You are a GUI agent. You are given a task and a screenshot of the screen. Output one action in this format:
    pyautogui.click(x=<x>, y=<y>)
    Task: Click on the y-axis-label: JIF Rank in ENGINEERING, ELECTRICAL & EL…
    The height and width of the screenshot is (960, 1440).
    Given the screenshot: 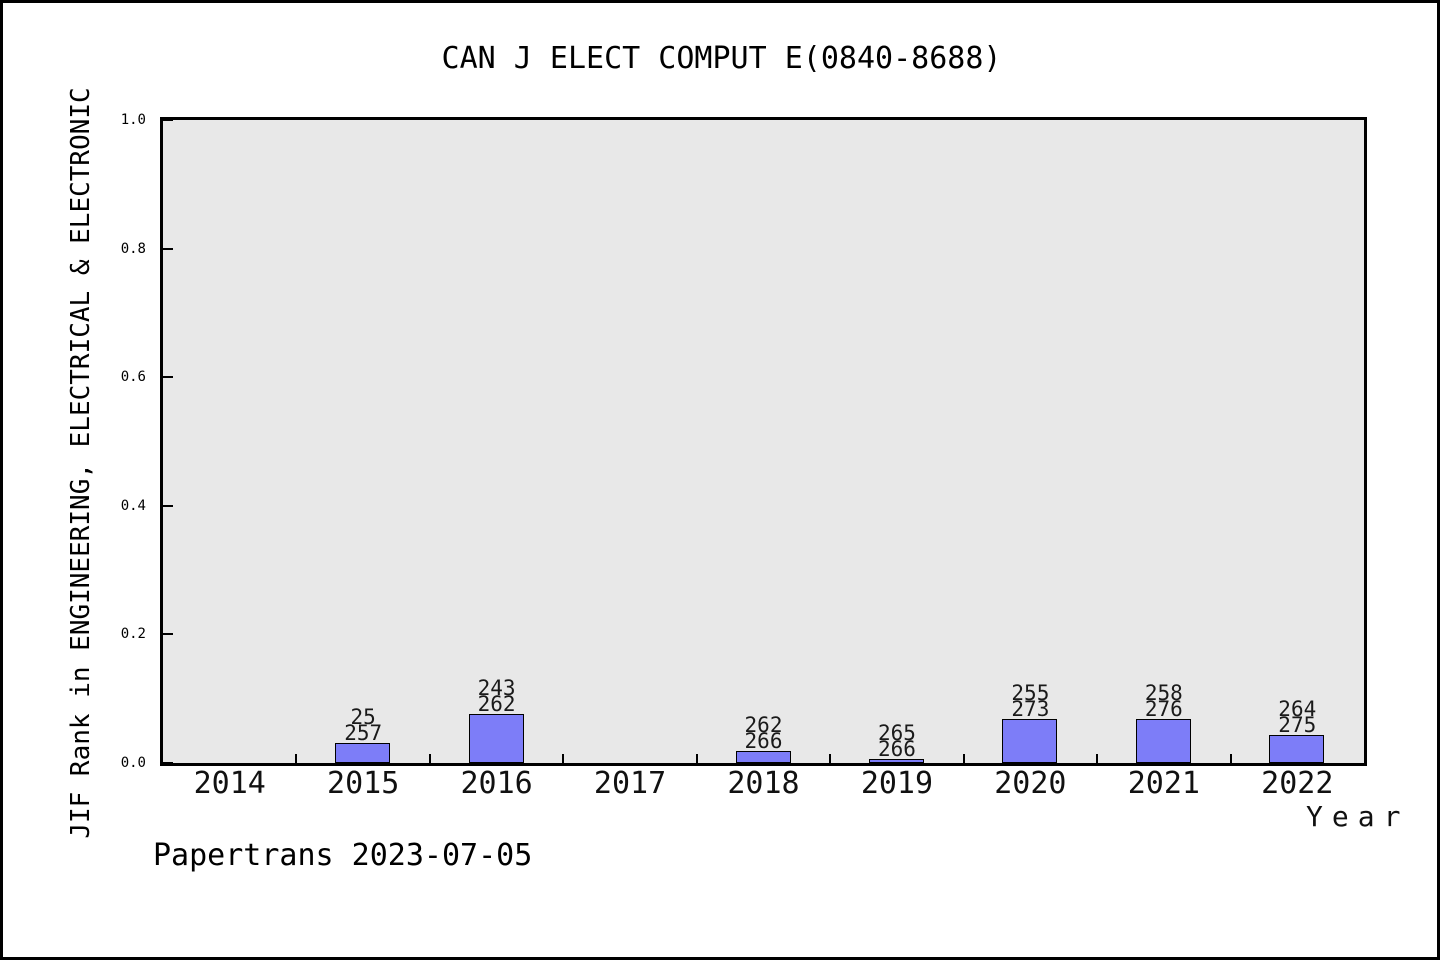 What is the action you would take?
    pyautogui.click(x=81, y=463)
    